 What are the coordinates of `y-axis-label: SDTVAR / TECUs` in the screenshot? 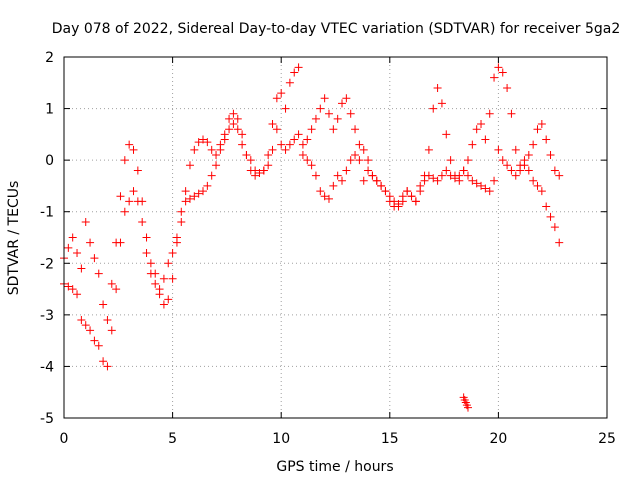 It's located at (14, 238).